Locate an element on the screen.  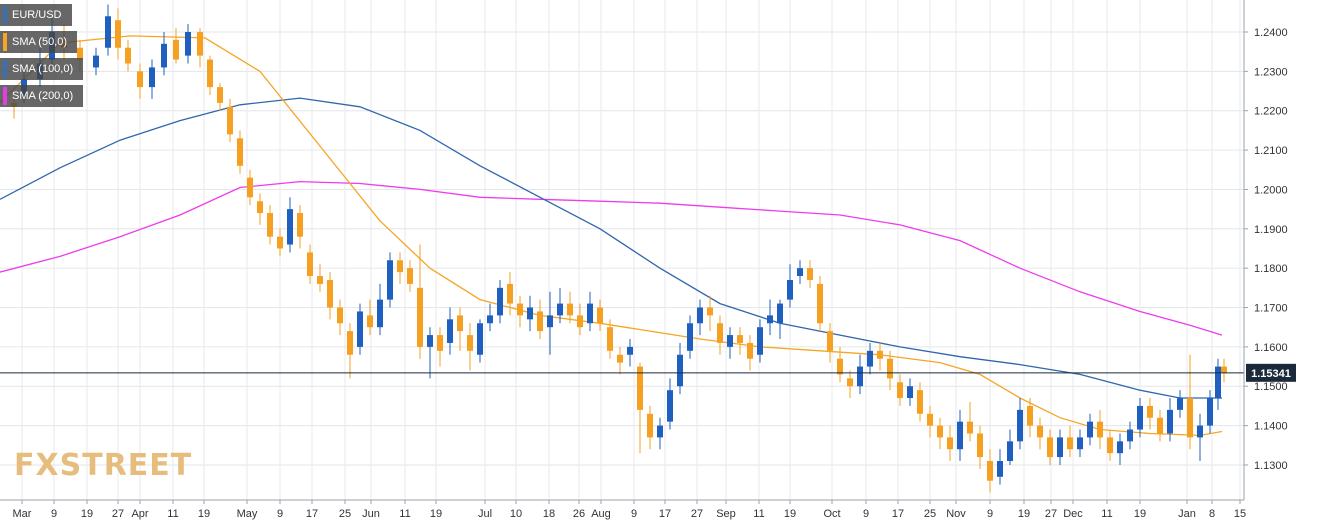
legend-item-eurusd: EUR/USD is located at coordinates (36, 15).